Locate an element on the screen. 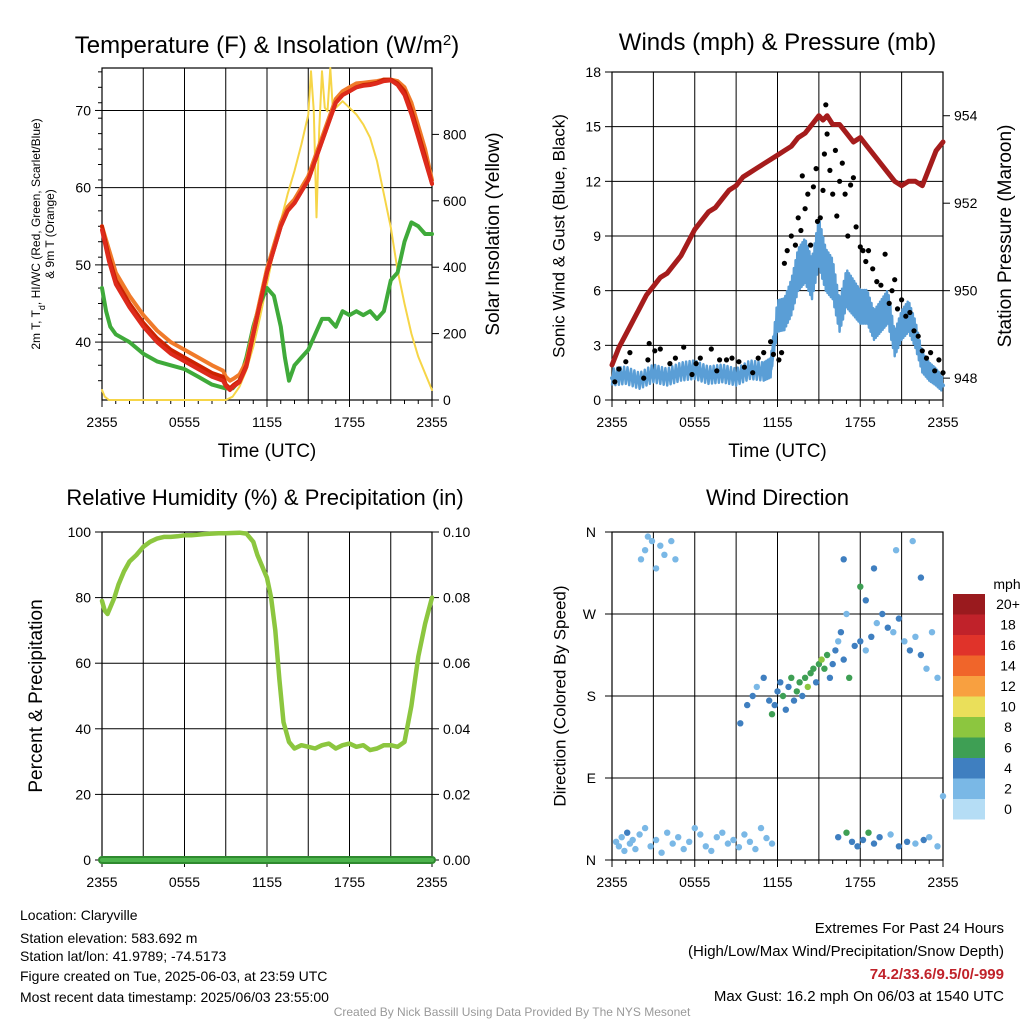 The image size is (1024, 1024). temperature-y2-tick-label: 0 is located at coordinates (447, 400).